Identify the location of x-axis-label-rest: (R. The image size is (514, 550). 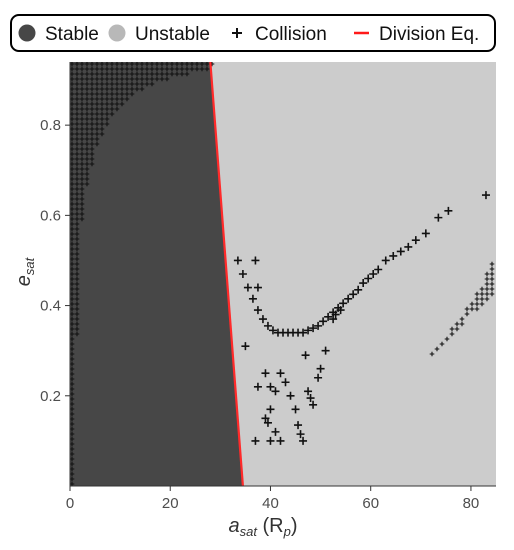
(270, 526).